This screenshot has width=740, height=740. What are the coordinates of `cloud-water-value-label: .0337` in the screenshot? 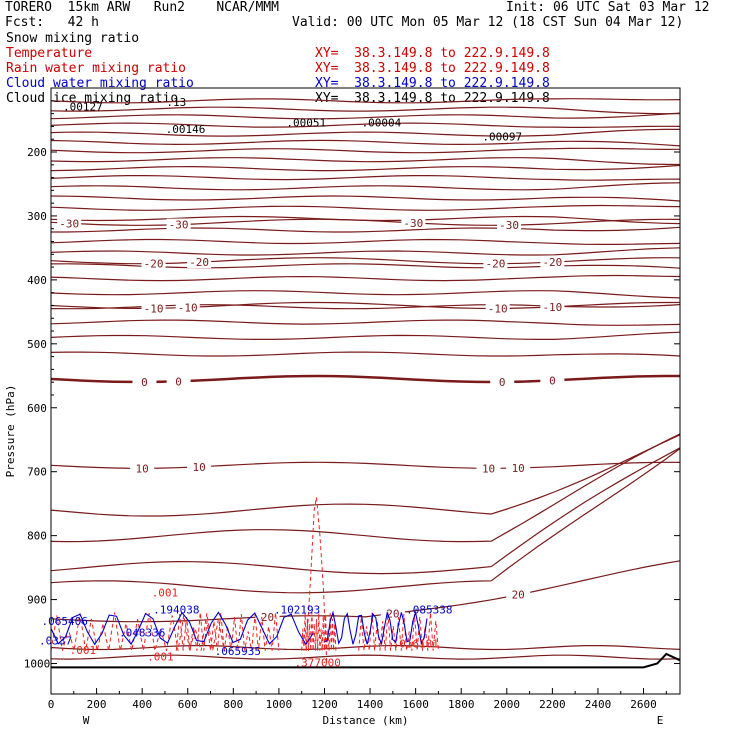 It's located at (55, 640).